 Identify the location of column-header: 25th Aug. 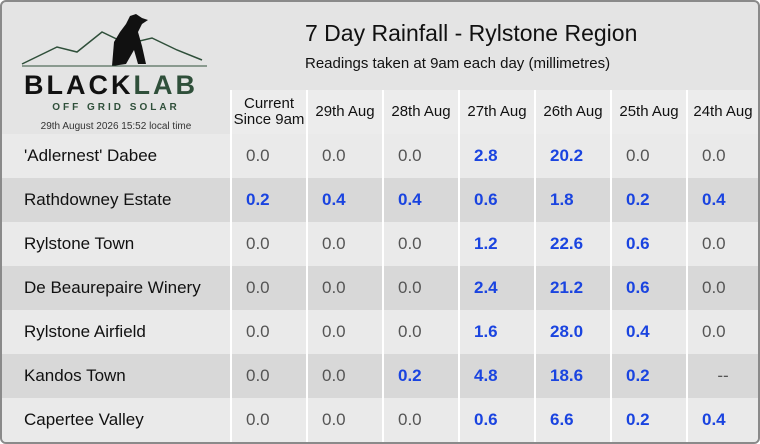
(648, 112).